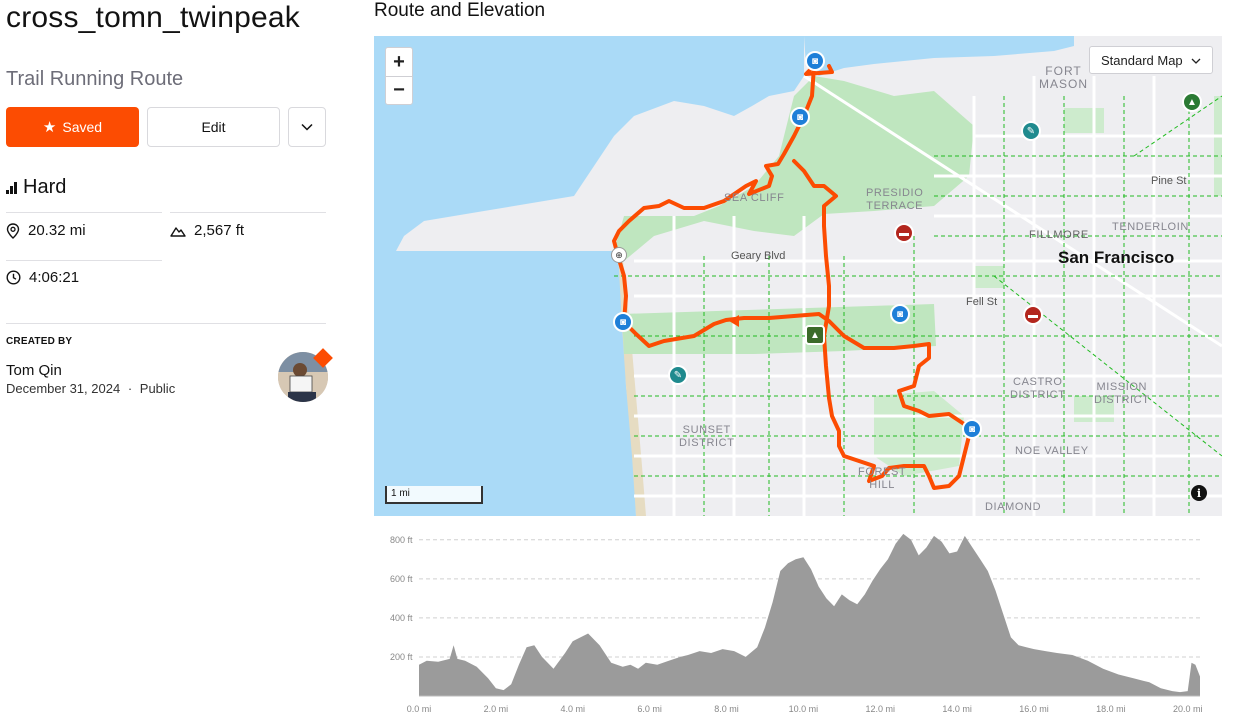  Describe the element at coordinates (957, 709) in the screenshot. I see `x-tick-label: 14.0 mi` at that location.